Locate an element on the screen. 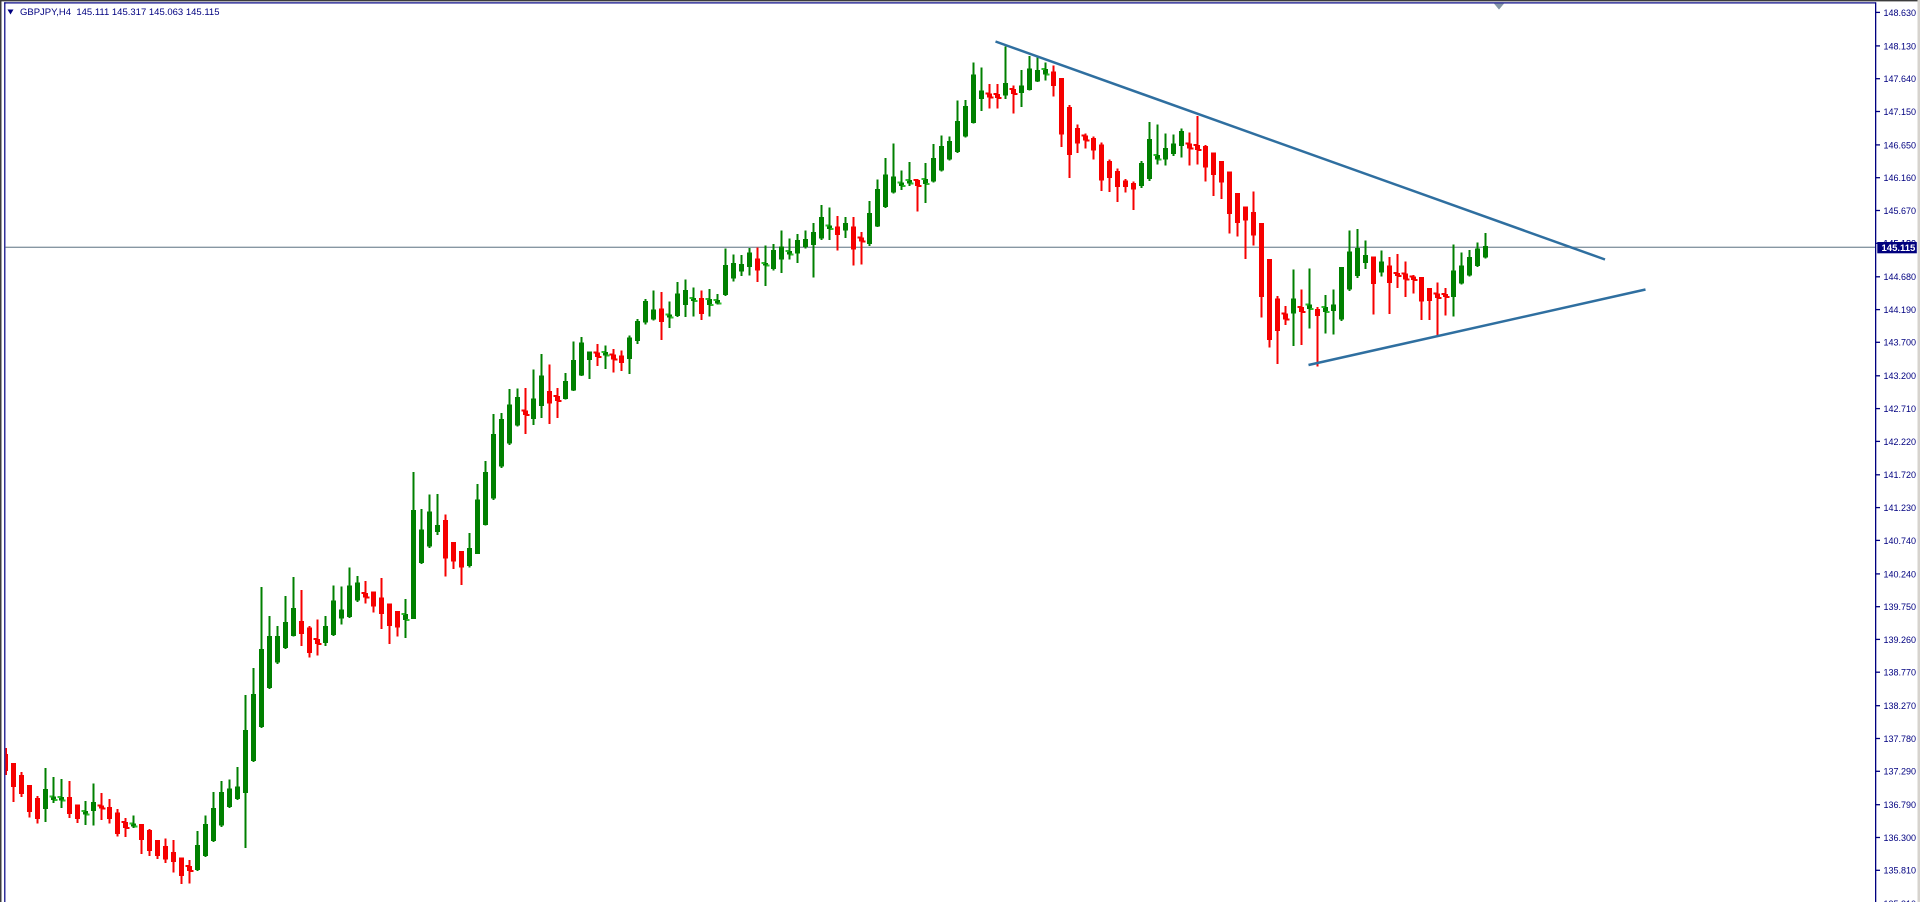  svg-text: 140.240 is located at coordinates (1900, 574).